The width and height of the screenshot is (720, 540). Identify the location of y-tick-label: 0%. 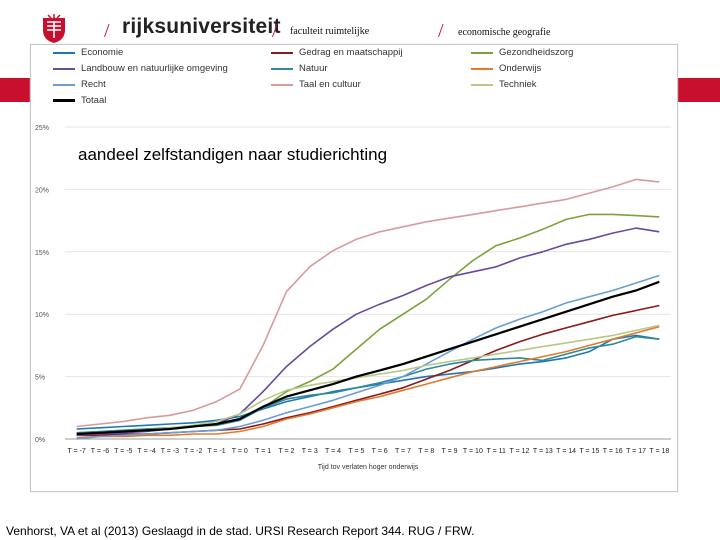
(40, 440).